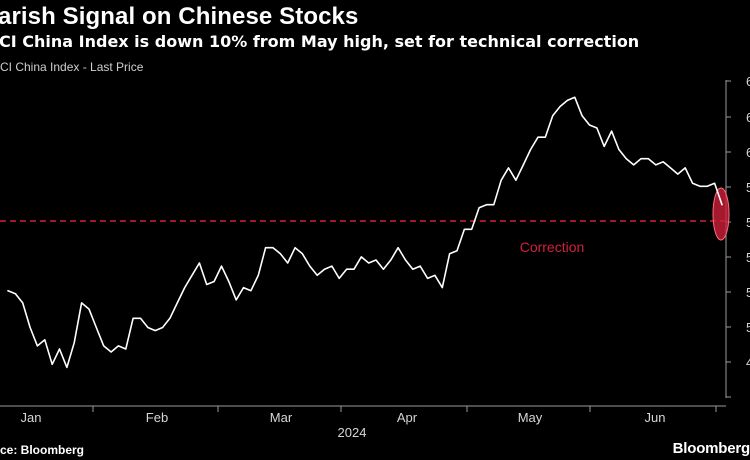 The image size is (750, 460). Describe the element at coordinates (157, 417) in the screenshot. I see `x-tick-label: Feb` at that location.